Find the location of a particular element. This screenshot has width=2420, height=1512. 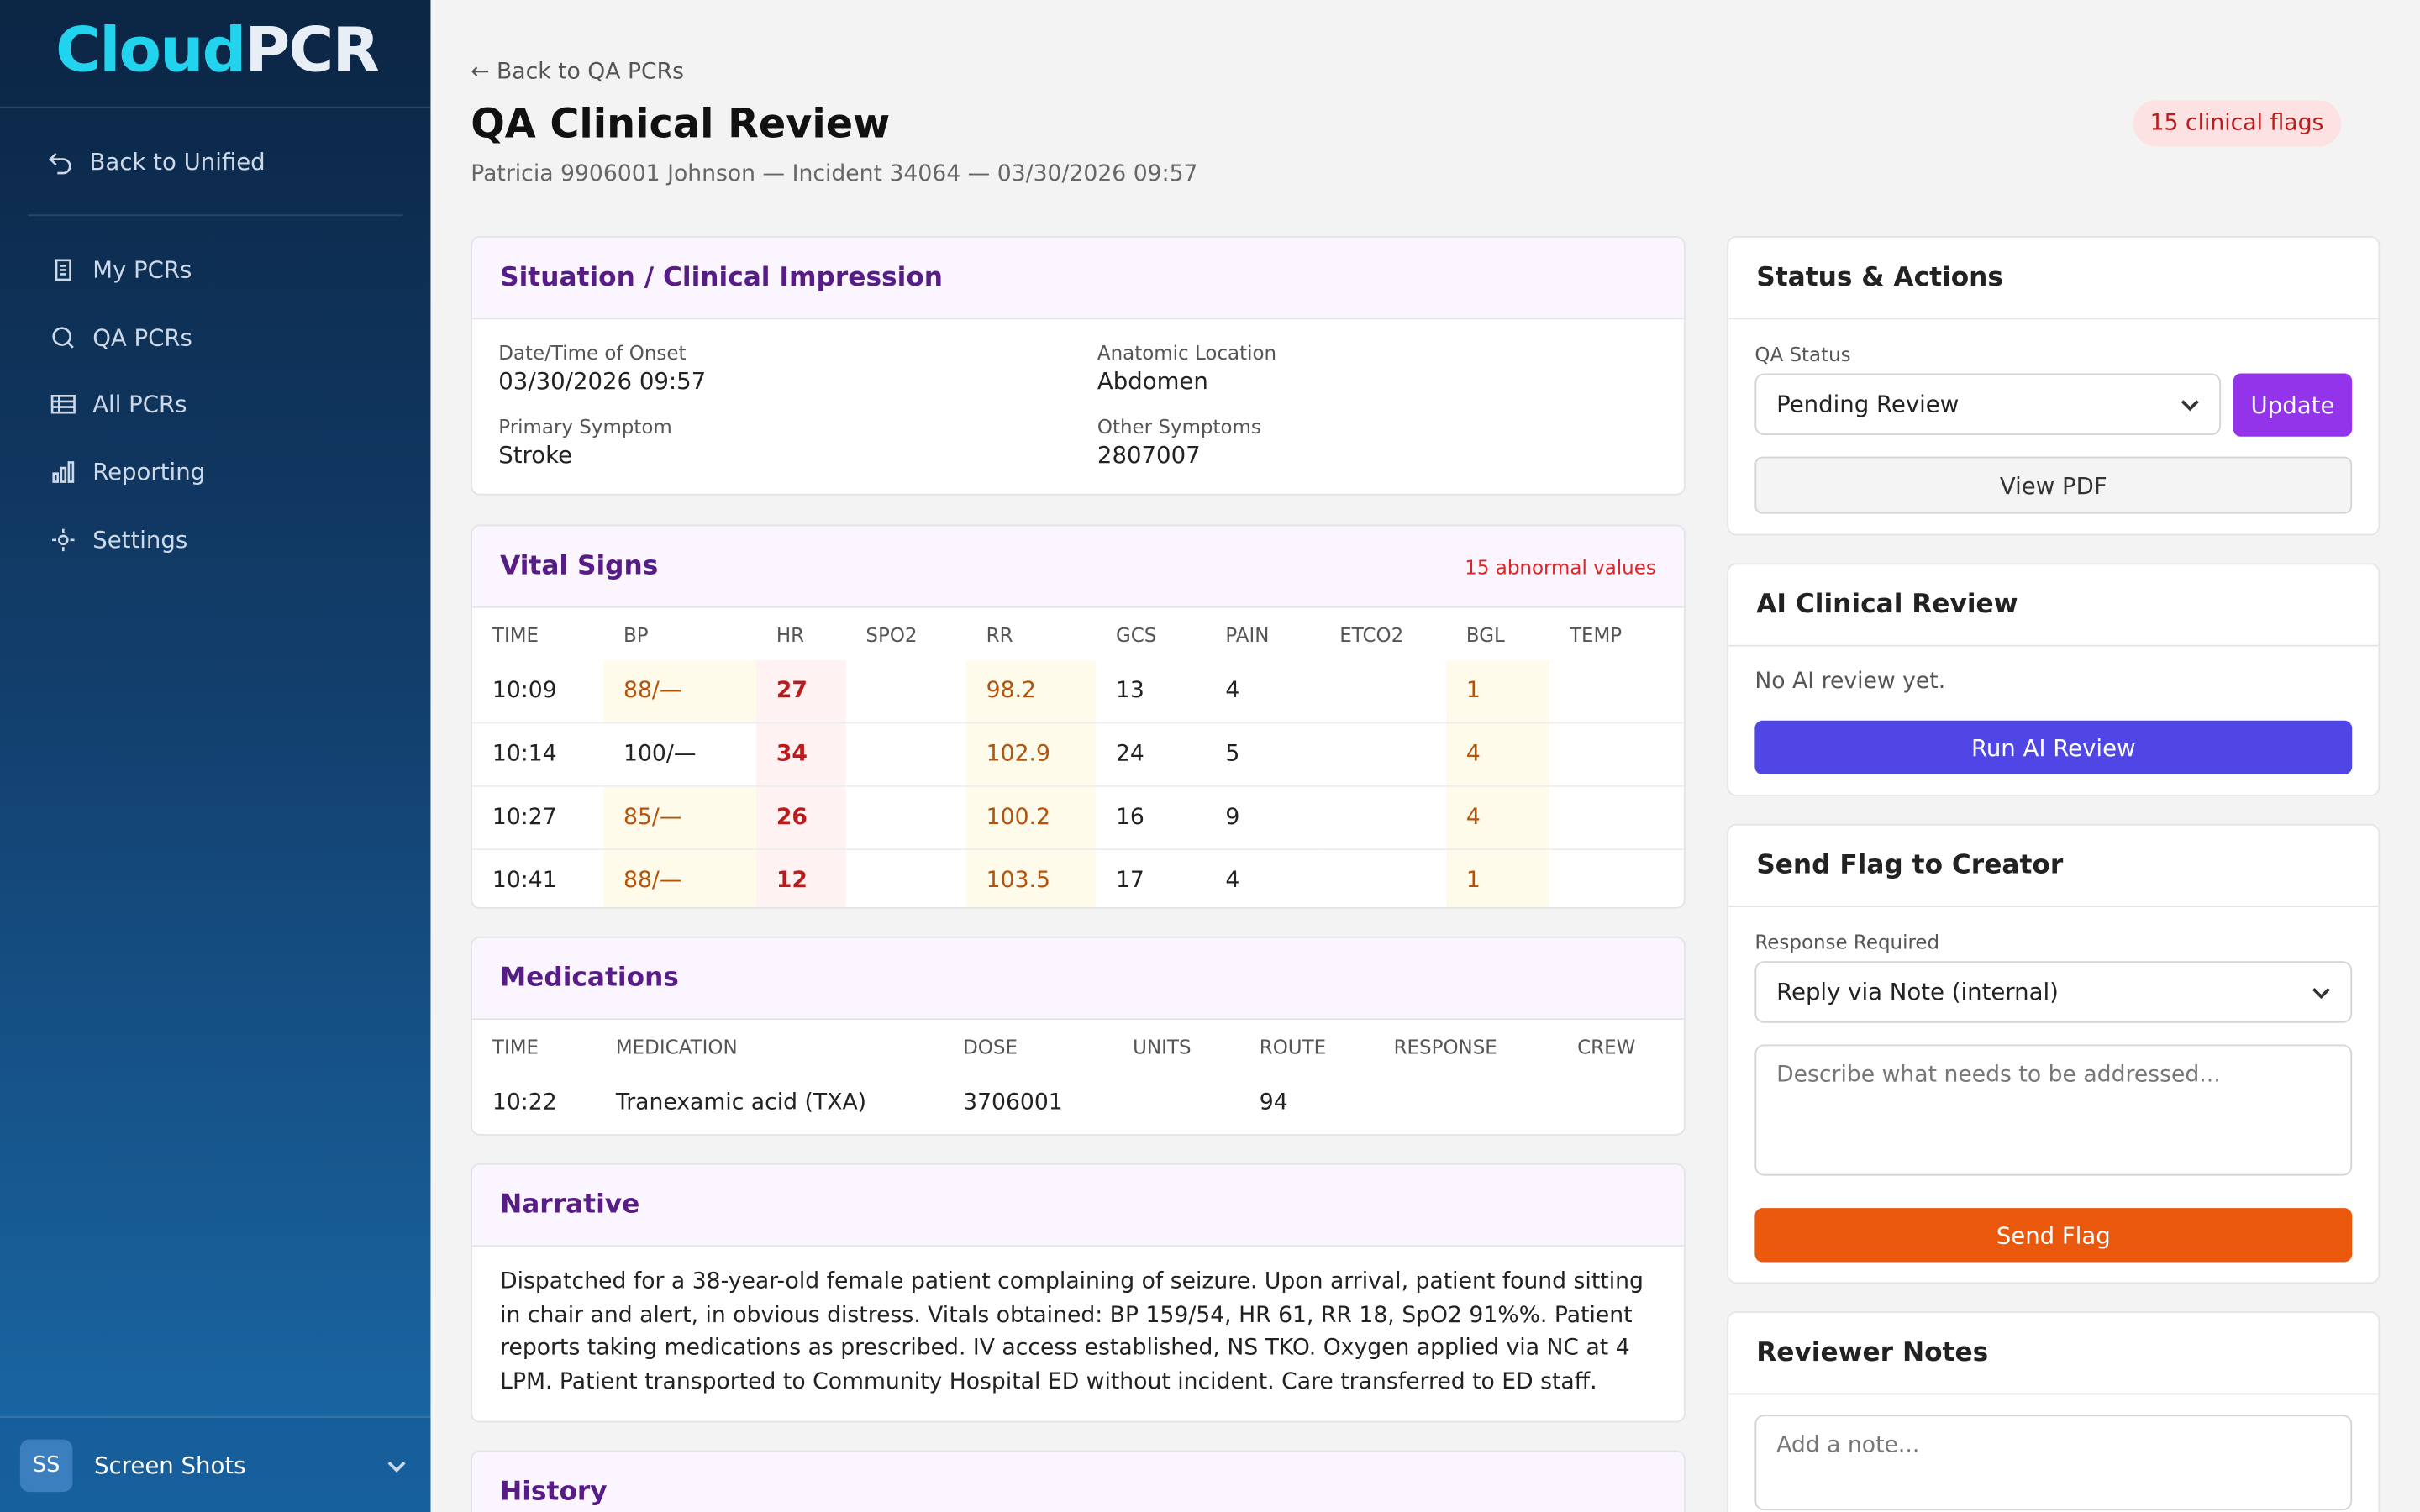

history-card: History is located at coordinates (1078, 1481).